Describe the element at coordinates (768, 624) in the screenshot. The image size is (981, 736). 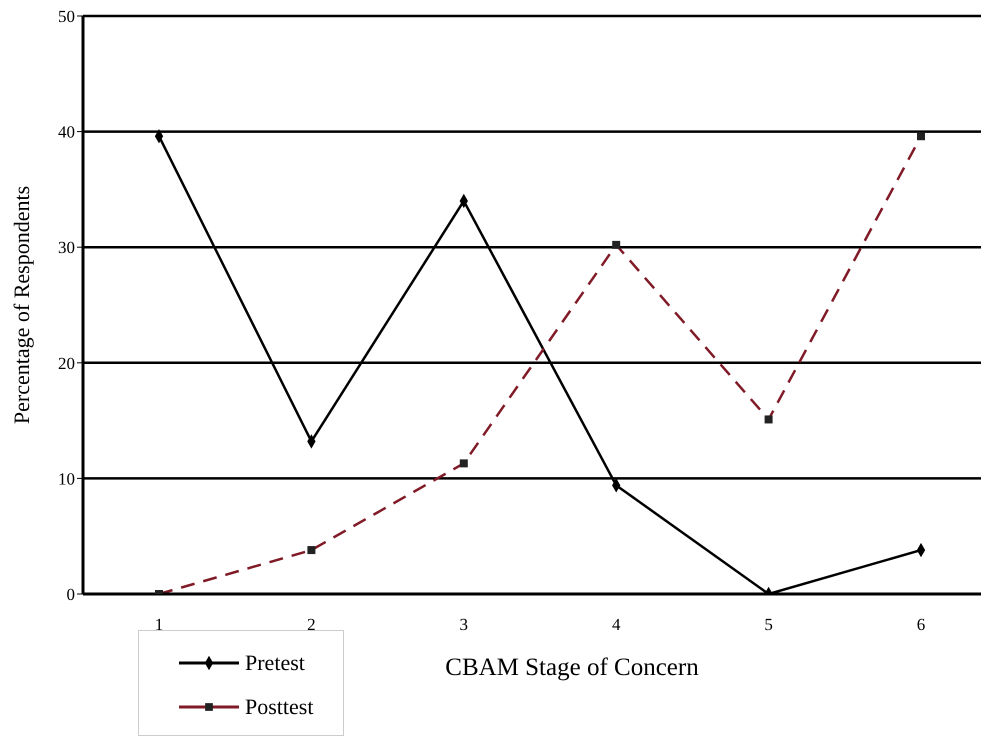
I see `x-tick-label: 5` at that location.